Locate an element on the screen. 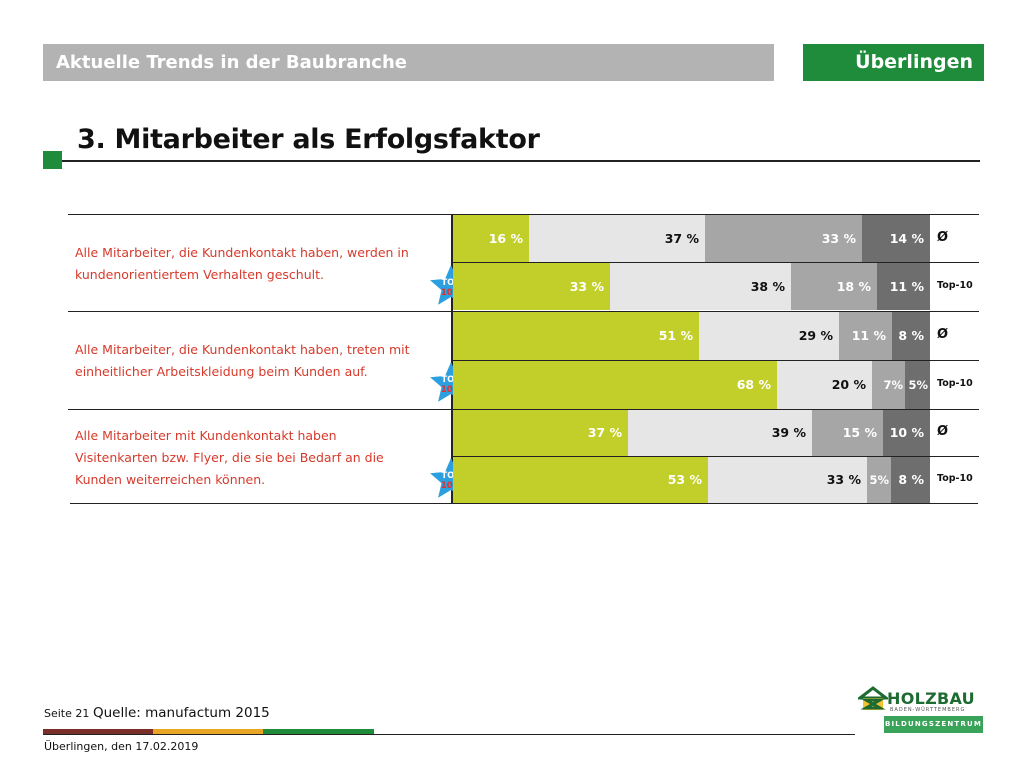 This screenshot has width=1024, height=768. bar-segment: 29 % is located at coordinates (769, 336).